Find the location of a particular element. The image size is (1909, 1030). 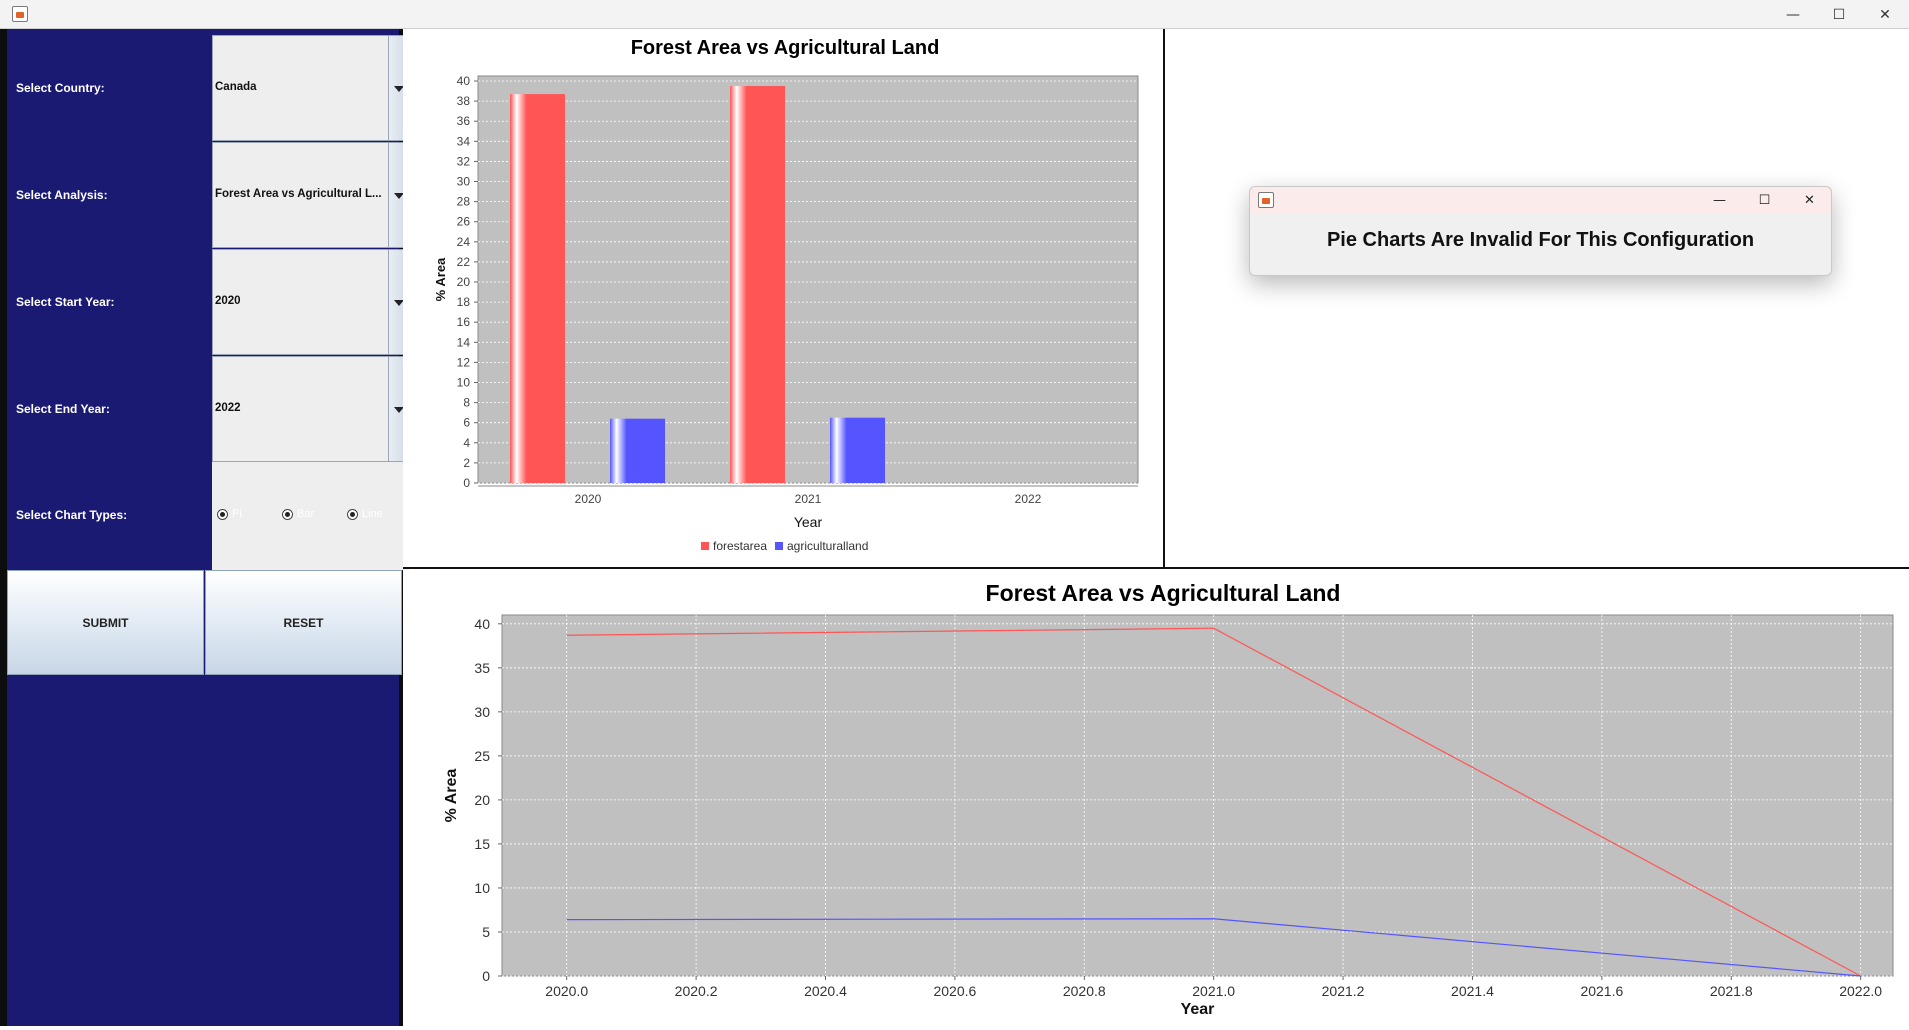

dialog-titlebar: — ☐ ✕ is located at coordinates (1540, 200).